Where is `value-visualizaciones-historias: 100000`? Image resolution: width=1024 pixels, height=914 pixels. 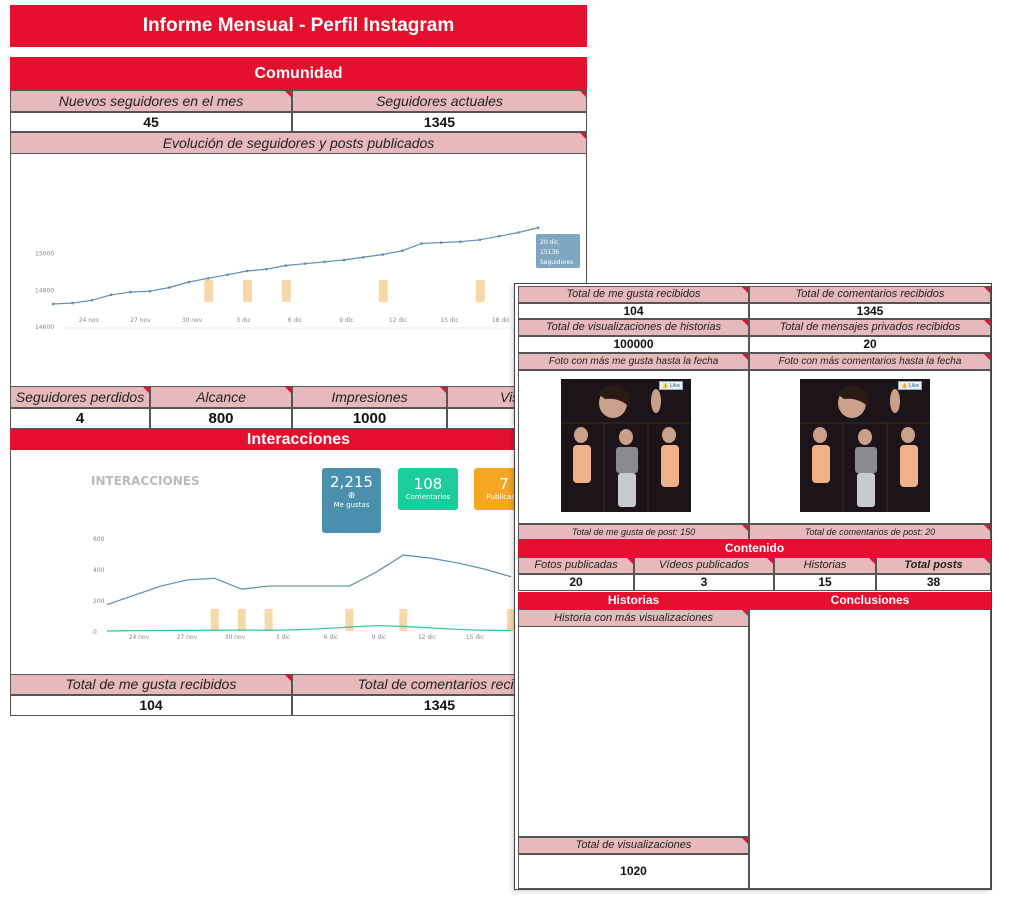
value-visualizaciones-historias: 100000 is located at coordinates (633, 344).